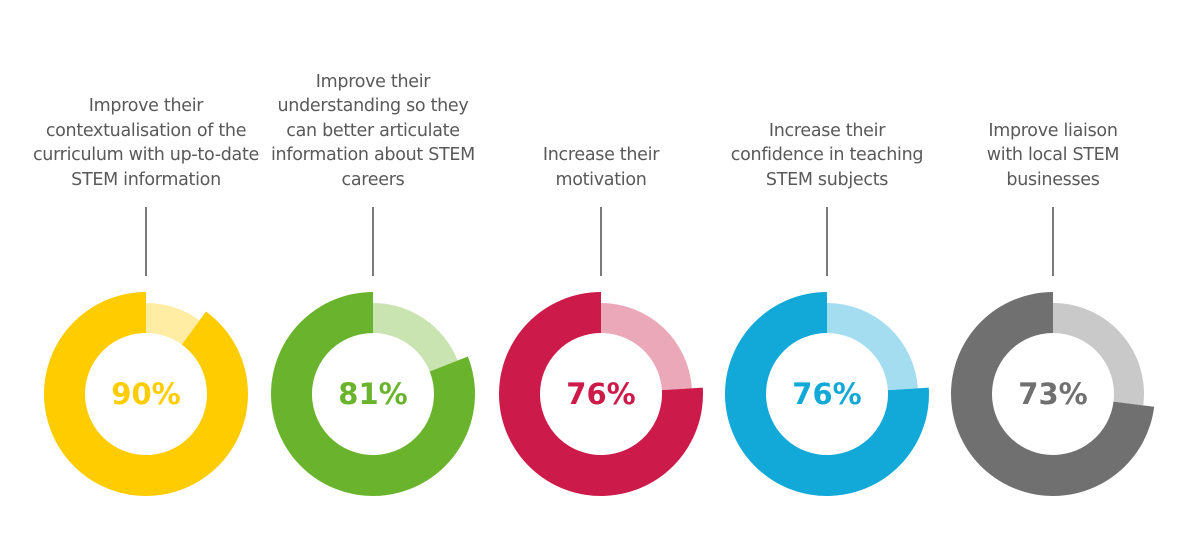  I want to click on donut-percent-4: 76%, so click(827, 394).